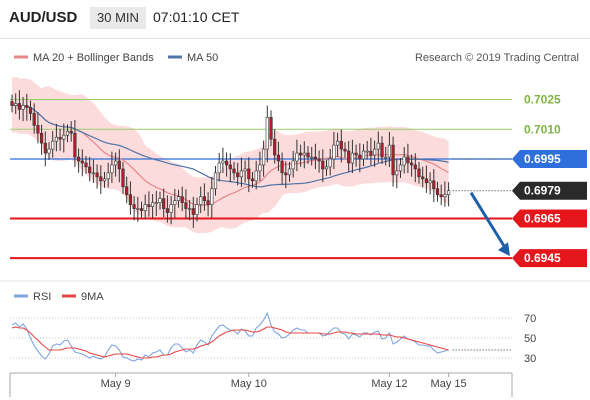 The width and height of the screenshot is (590, 400). Describe the element at coordinates (497, 58) in the screenshot. I see `credit-label: Research © 2019 Trading Central` at that location.